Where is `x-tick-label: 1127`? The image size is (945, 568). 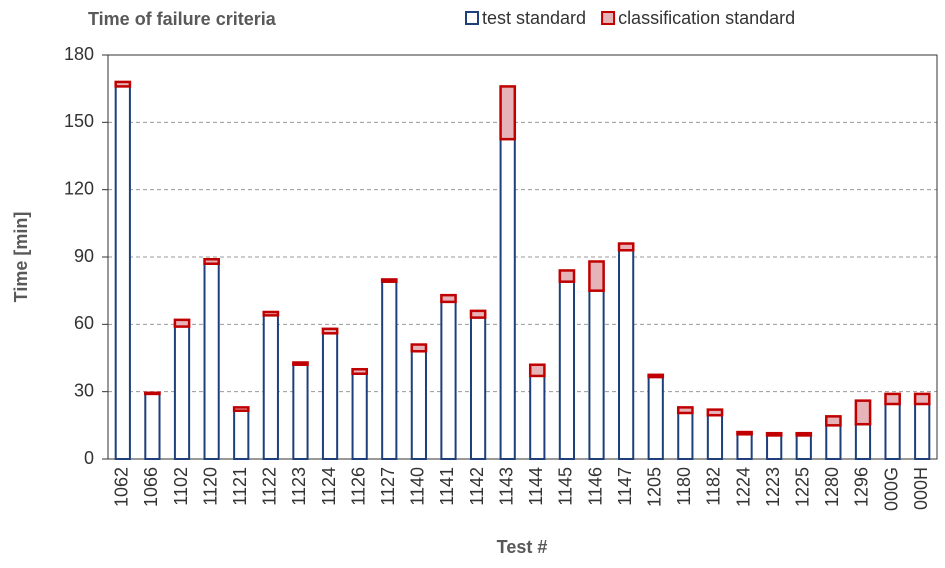 x-tick-label: 1127 is located at coordinates (388, 486).